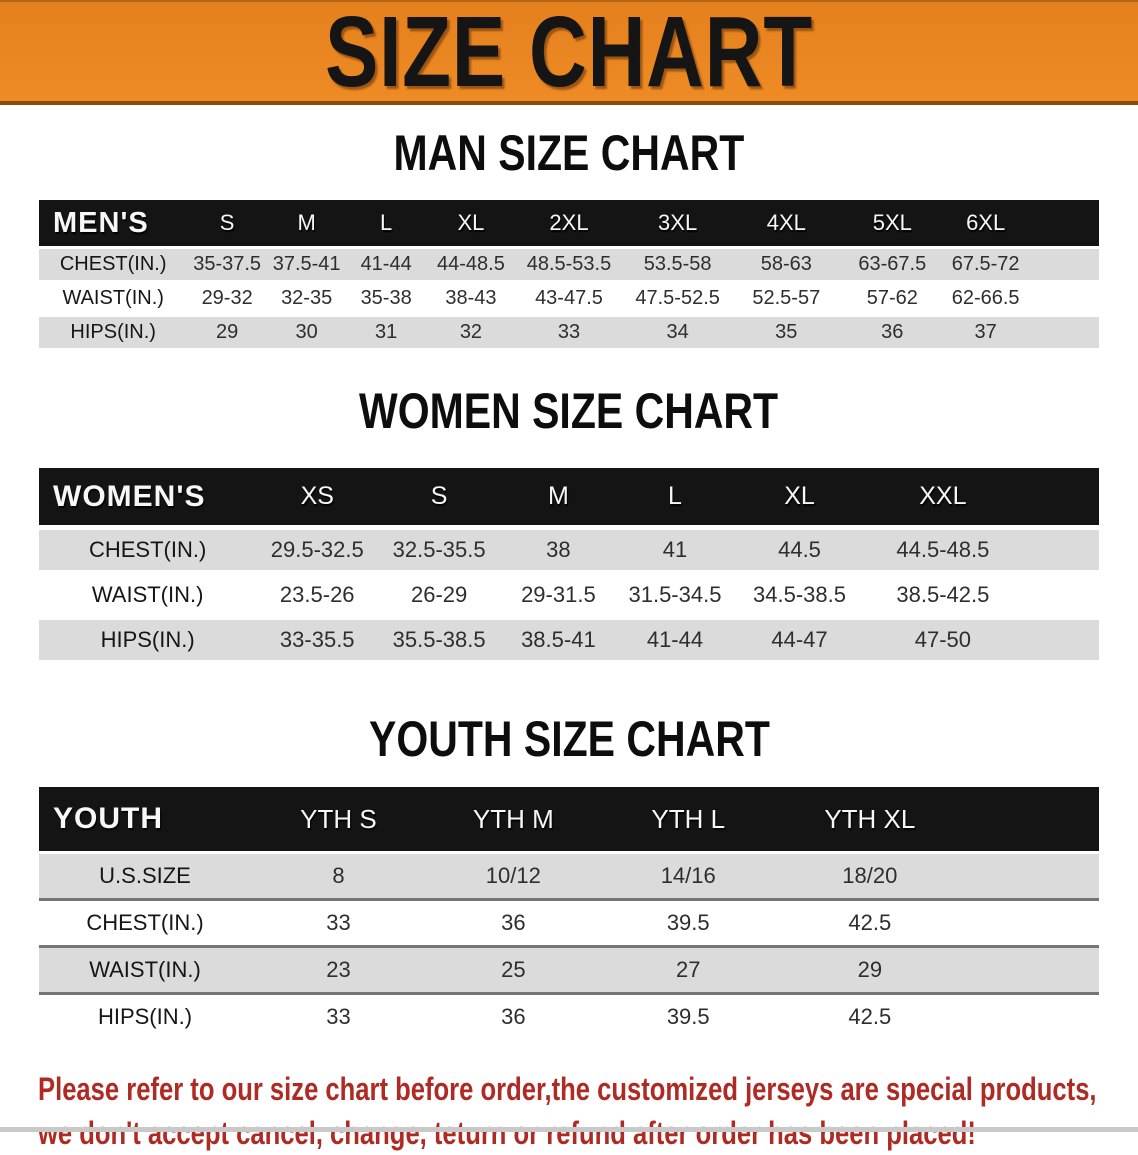 The height and width of the screenshot is (1155, 1138). I want to click on column-header-xl: XL, so click(799, 496).